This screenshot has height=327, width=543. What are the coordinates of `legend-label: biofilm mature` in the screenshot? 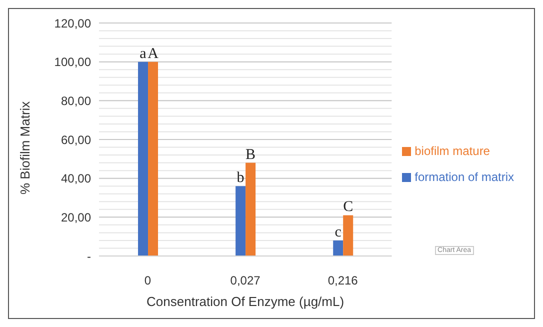 It's located at (452, 151).